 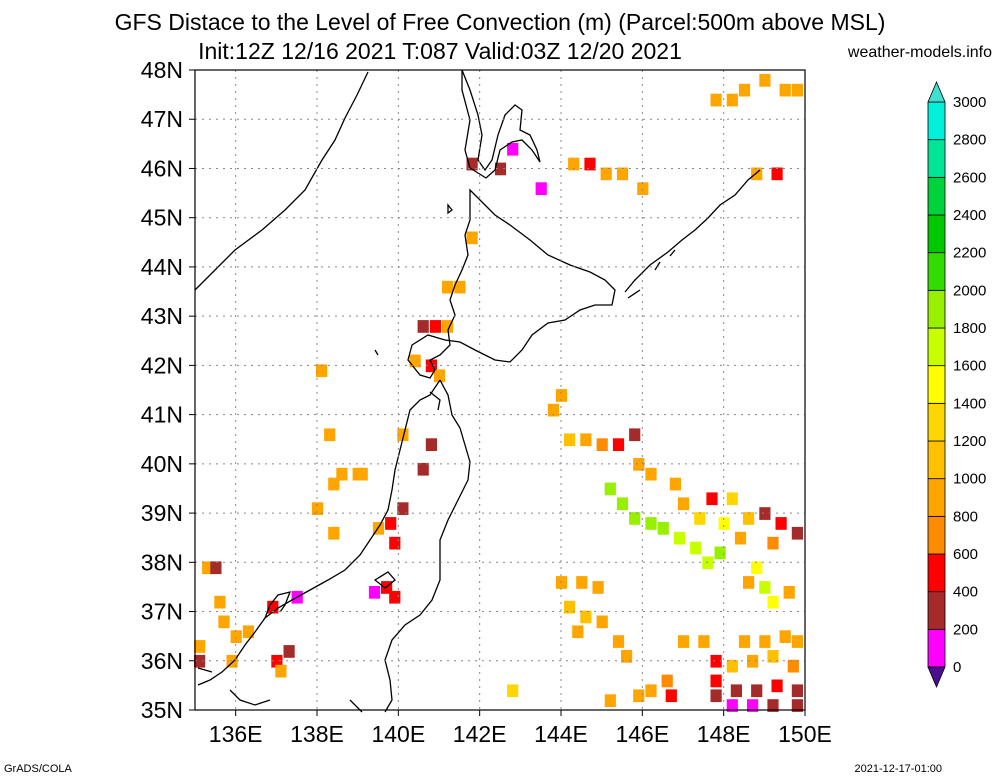 I want to click on colorbar-label: 2000, so click(x=969, y=290).